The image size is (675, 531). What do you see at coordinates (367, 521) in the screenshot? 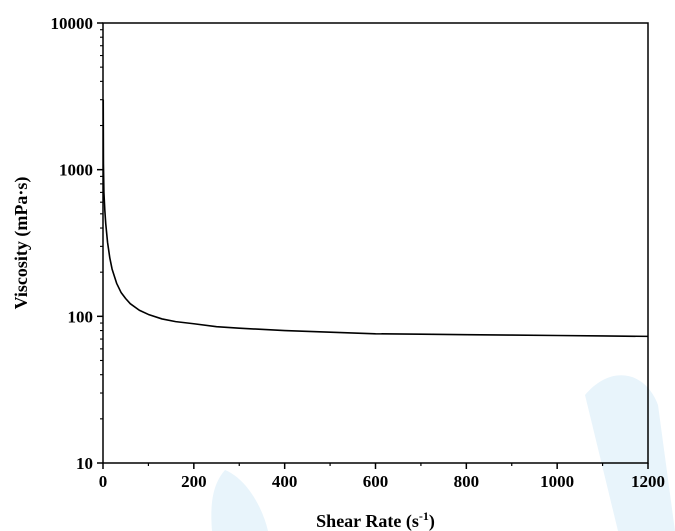
I see `x-axis-title-main: Shear Rate (s` at bounding box center [367, 521].